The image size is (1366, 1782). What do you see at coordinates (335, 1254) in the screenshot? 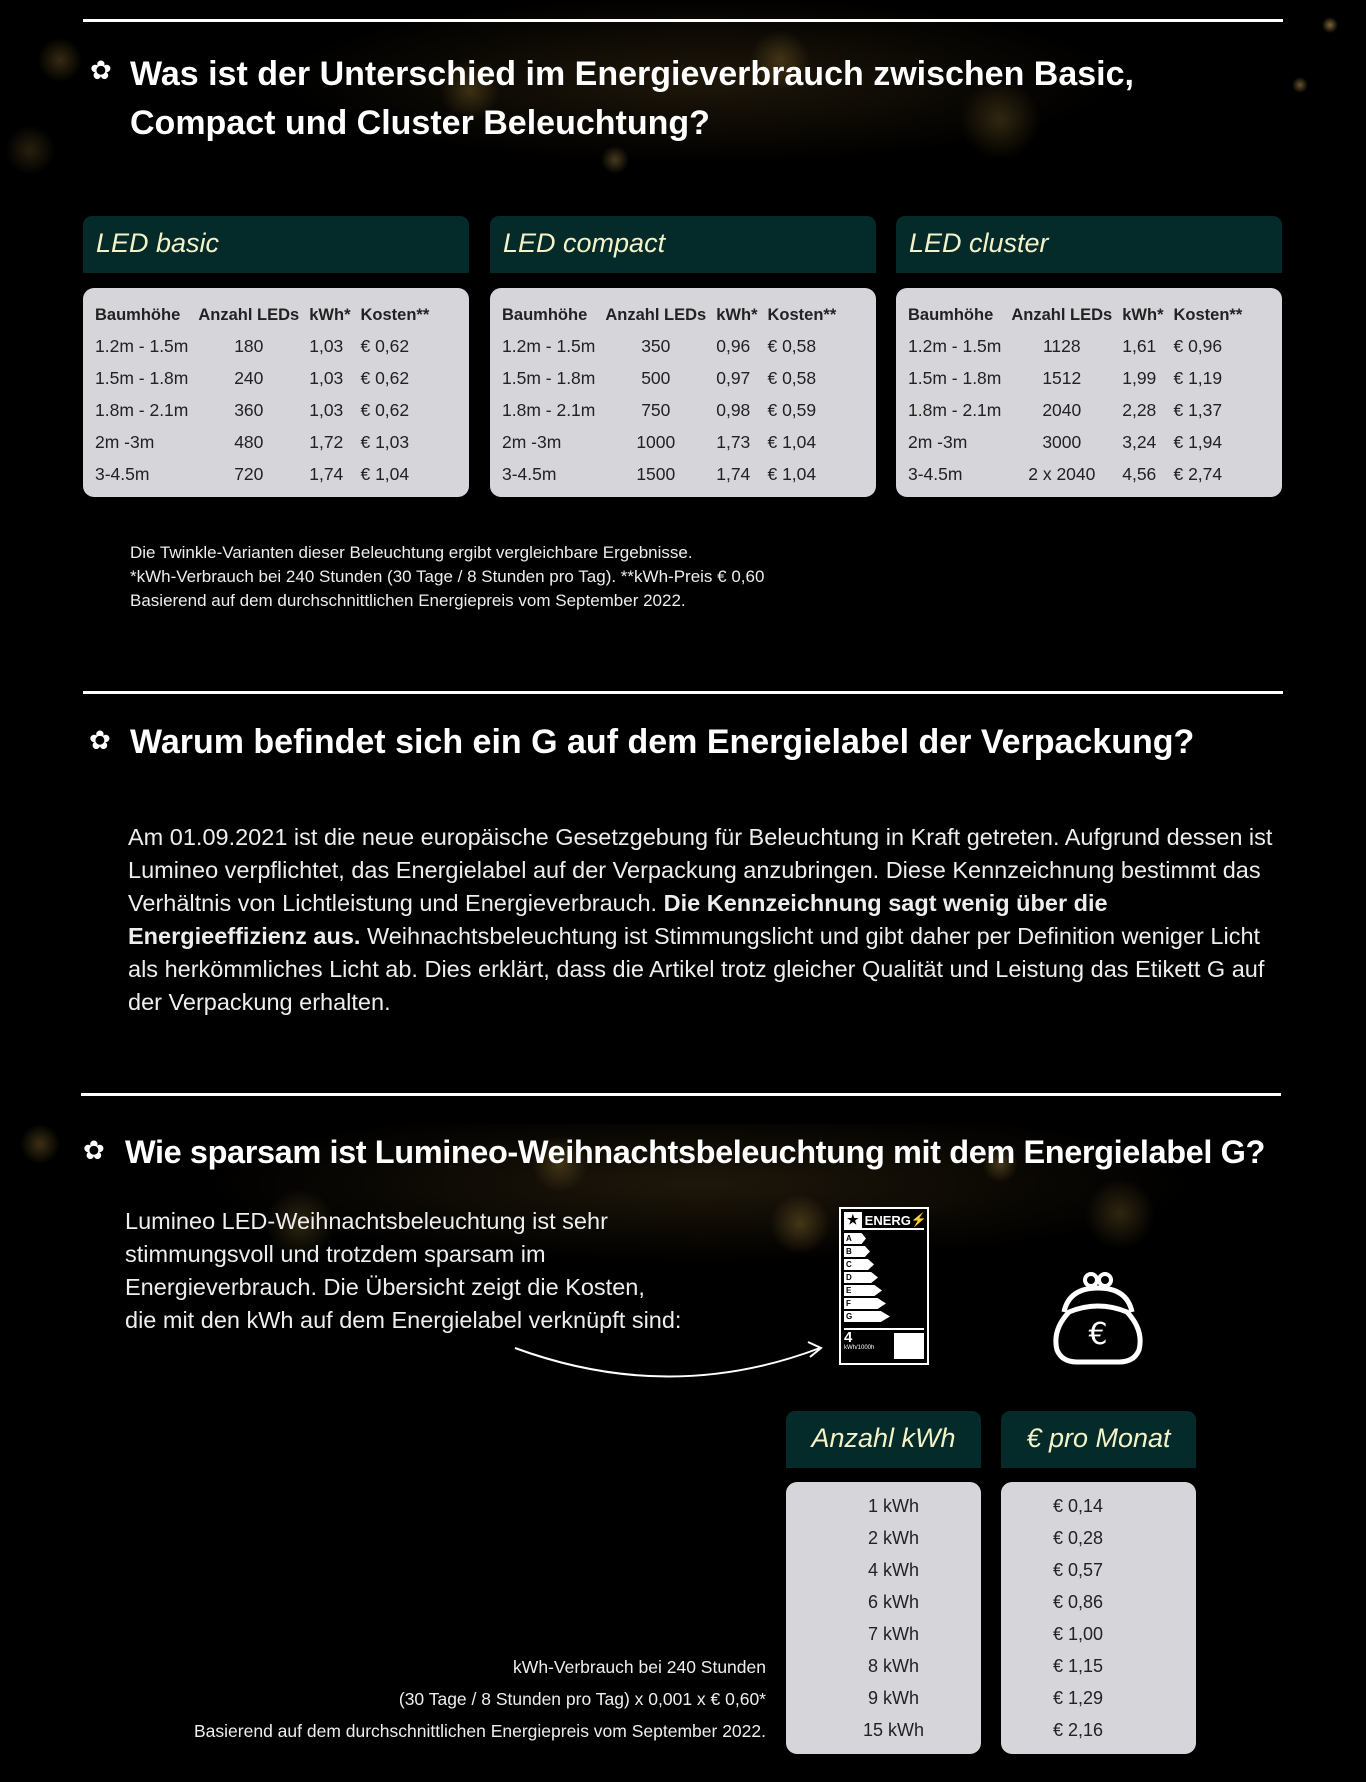
I see `intro-line: stimmungsvoll und trotzdem sparsam im` at bounding box center [335, 1254].